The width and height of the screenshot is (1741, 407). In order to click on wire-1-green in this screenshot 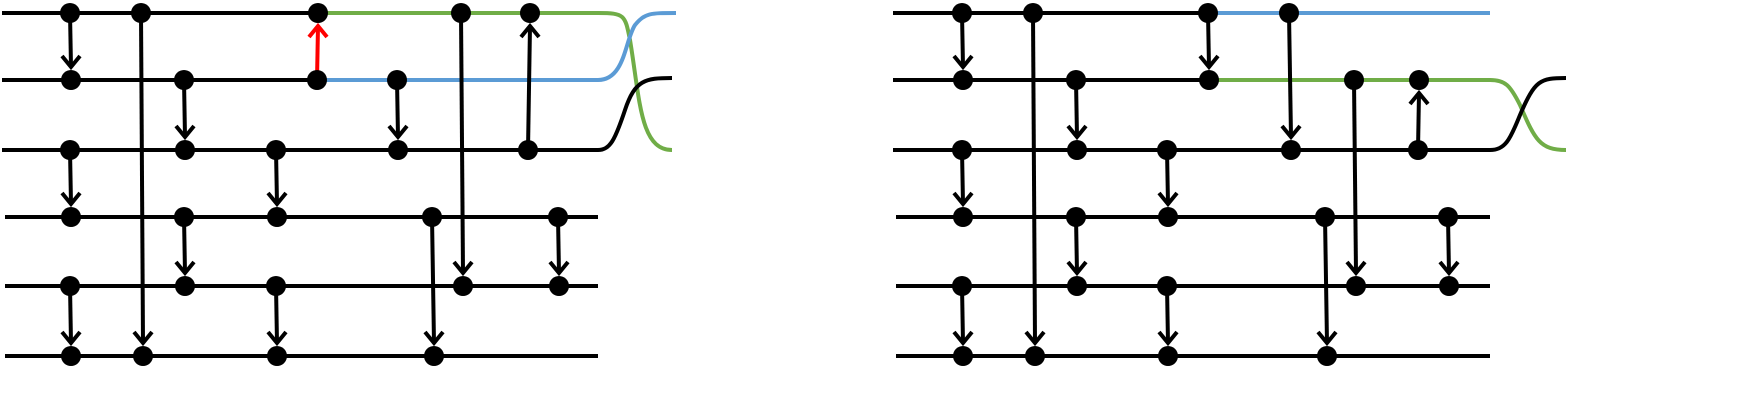, I will do `click(1387, 115)`.